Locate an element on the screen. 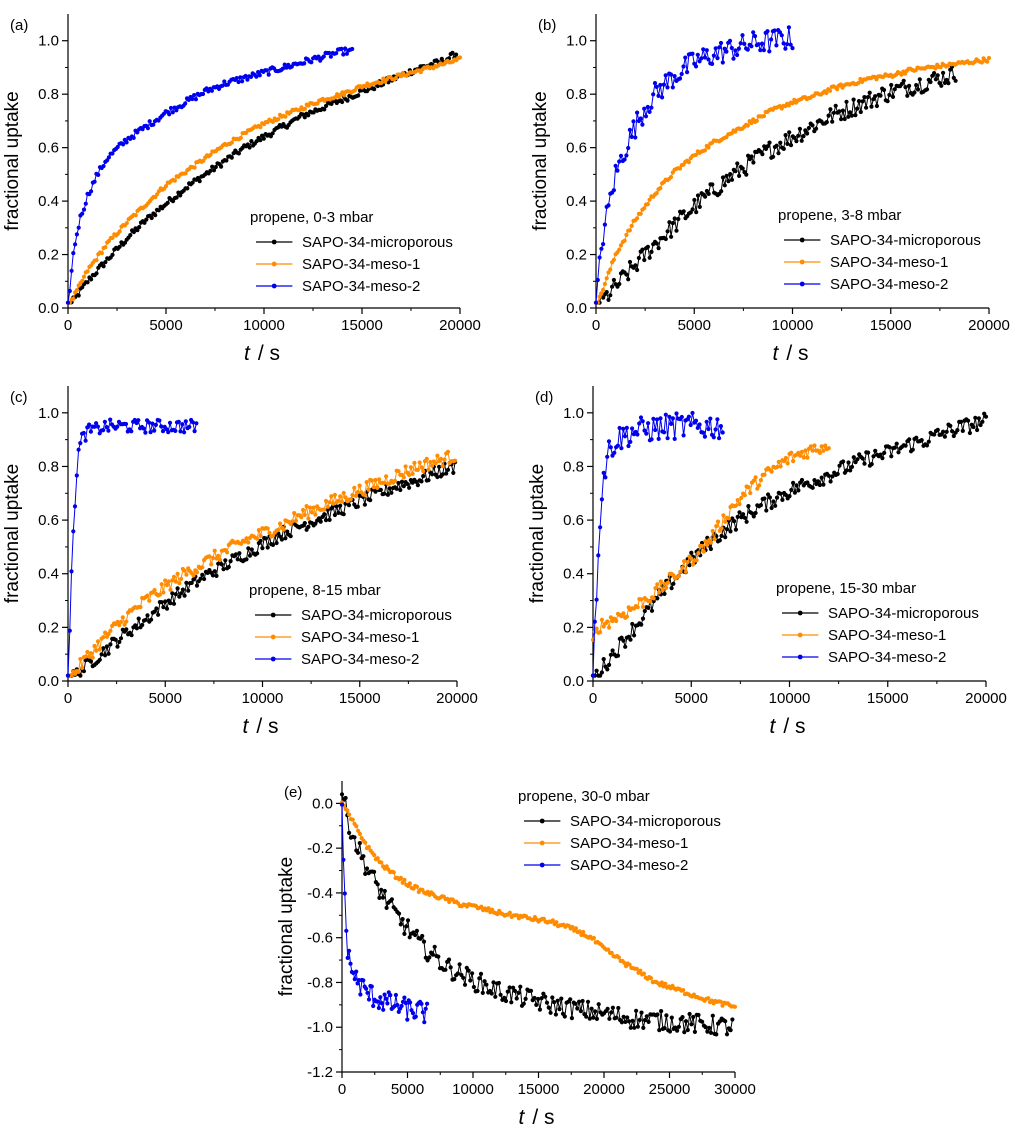 Image resolution: width=1024 pixels, height=1133 pixels. x-tick-label: 0 is located at coordinates (342, 1089).